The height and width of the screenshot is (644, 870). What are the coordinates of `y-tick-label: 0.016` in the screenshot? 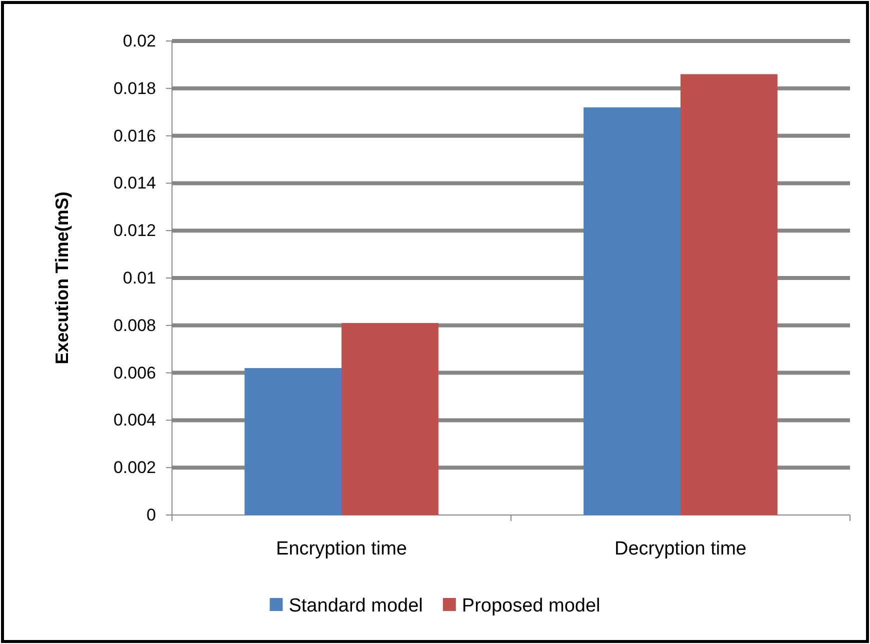 It's located at (134, 136).